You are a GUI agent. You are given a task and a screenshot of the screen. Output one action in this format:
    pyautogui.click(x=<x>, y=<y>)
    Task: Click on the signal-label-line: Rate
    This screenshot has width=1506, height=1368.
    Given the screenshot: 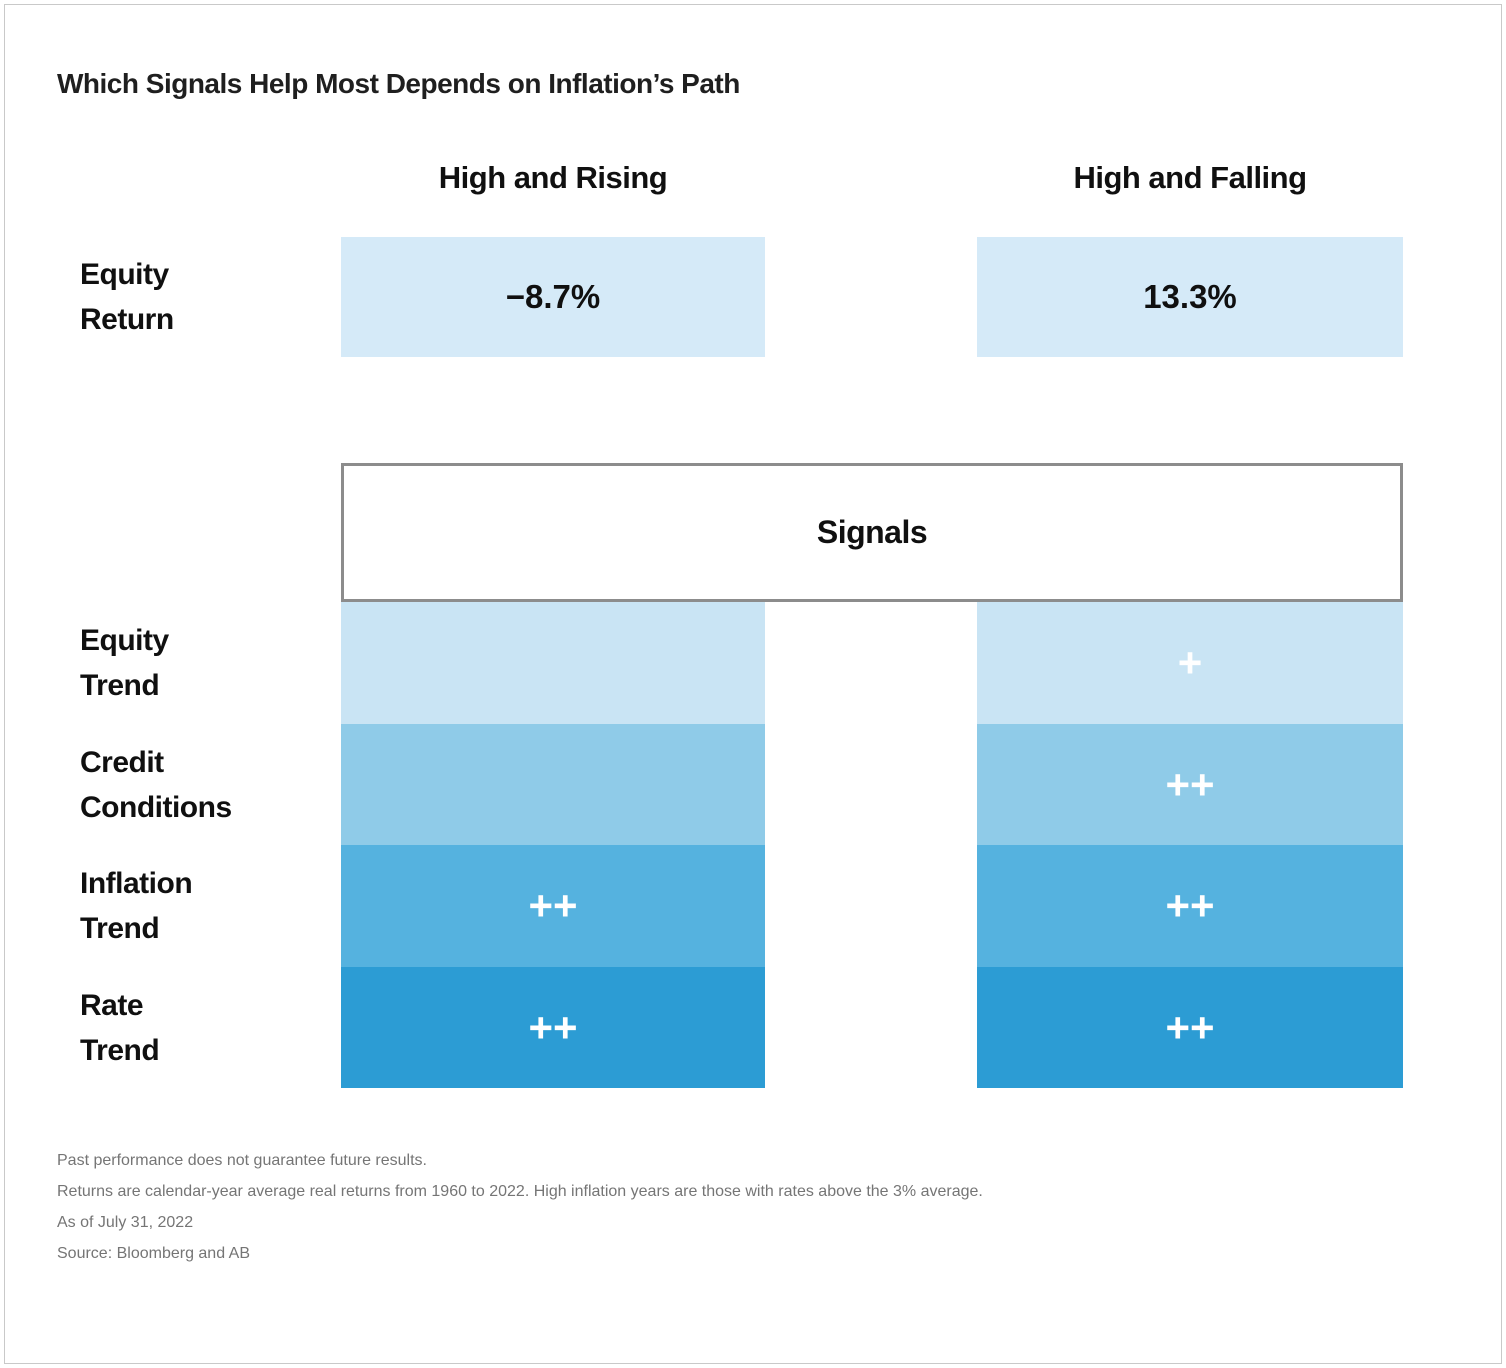 What is the action you would take?
    pyautogui.click(x=112, y=1005)
    